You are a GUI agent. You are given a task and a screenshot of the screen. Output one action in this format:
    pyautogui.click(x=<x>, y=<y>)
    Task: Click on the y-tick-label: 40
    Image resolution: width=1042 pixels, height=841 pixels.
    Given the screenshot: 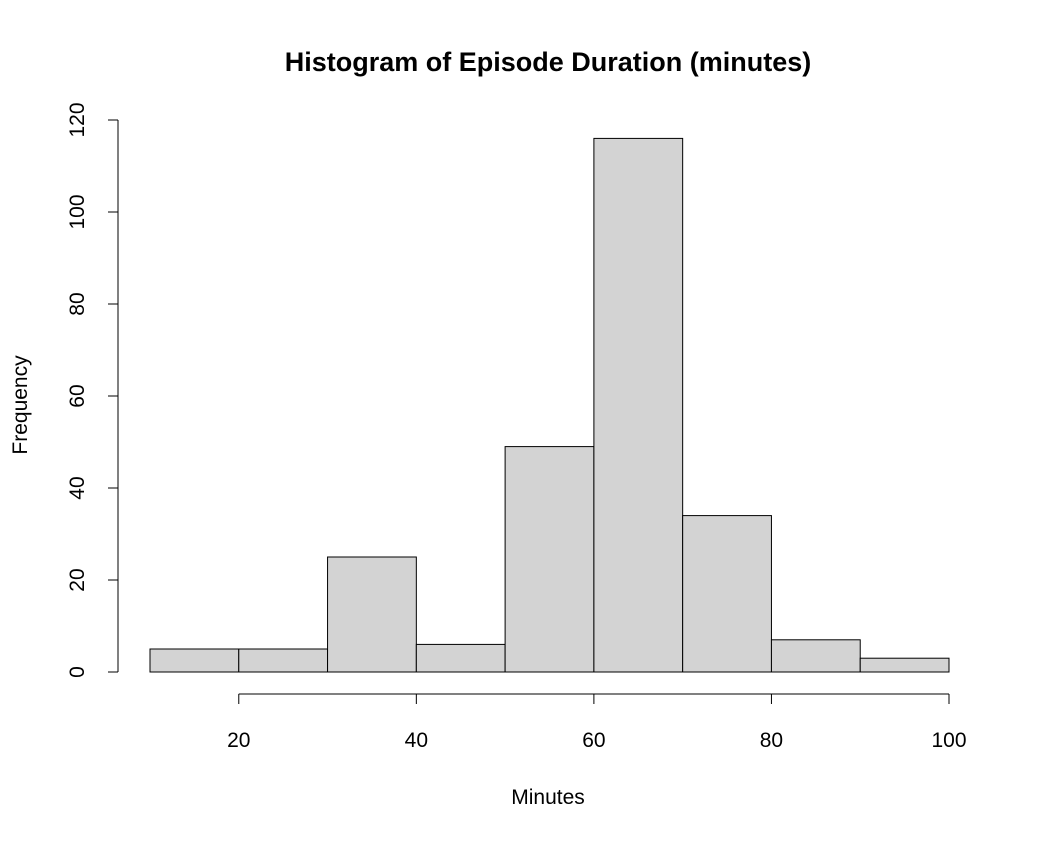 What is the action you would take?
    pyautogui.click(x=77, y=487)
    